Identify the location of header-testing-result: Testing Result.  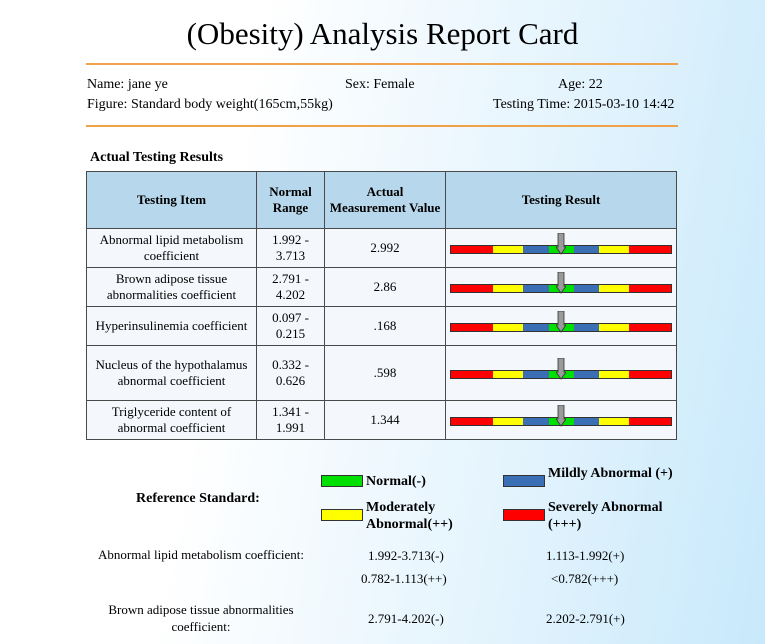
(561, 200).